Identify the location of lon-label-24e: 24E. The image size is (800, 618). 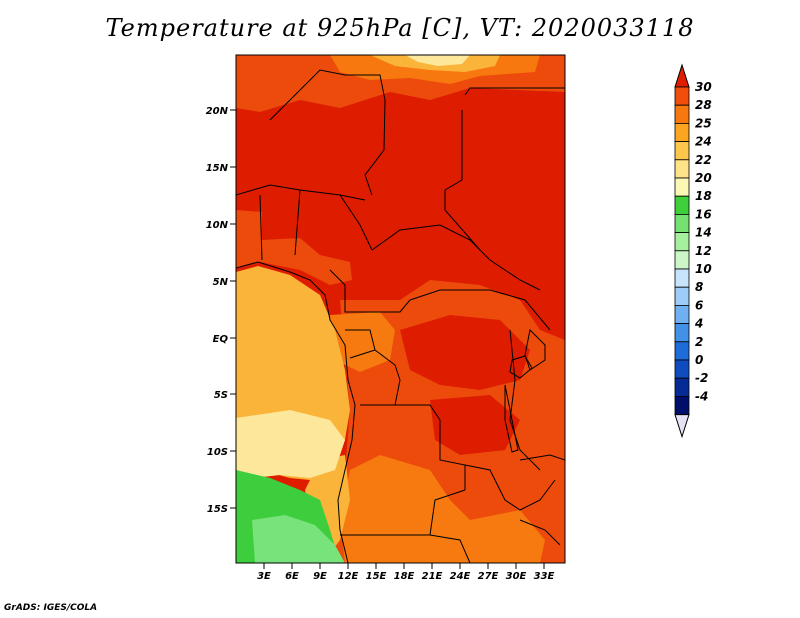
(460, 576).